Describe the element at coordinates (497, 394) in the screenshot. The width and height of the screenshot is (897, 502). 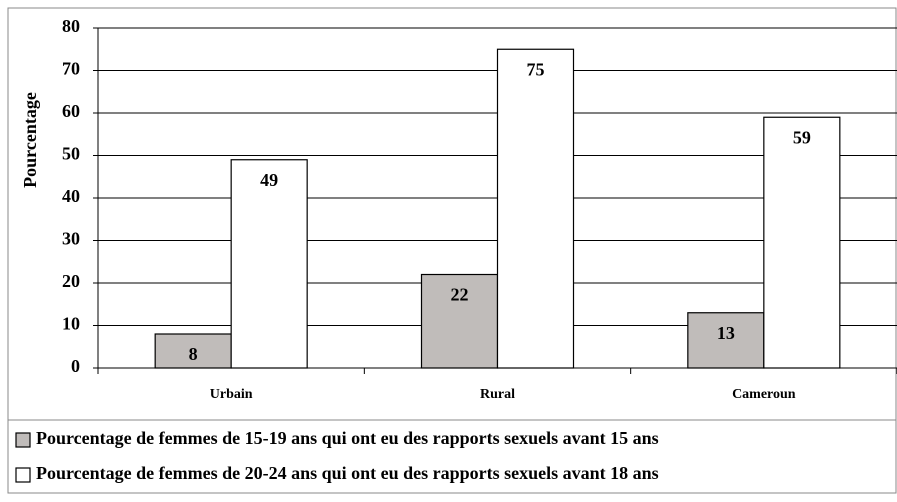
I see `x-tick-label: Rural` at that location.